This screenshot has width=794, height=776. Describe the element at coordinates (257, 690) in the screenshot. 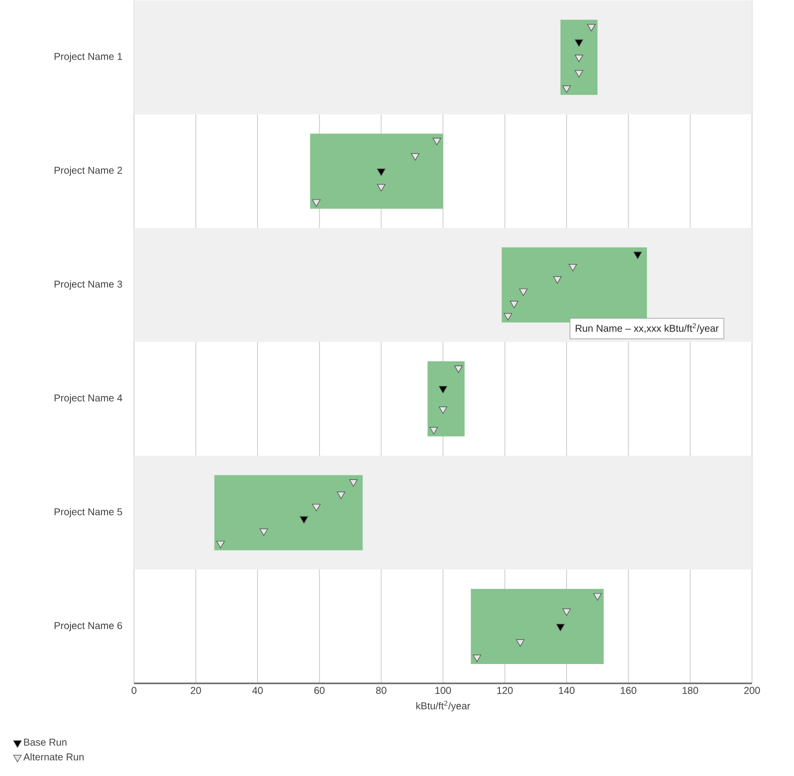

I see `x-tick-label: 40` at that location.